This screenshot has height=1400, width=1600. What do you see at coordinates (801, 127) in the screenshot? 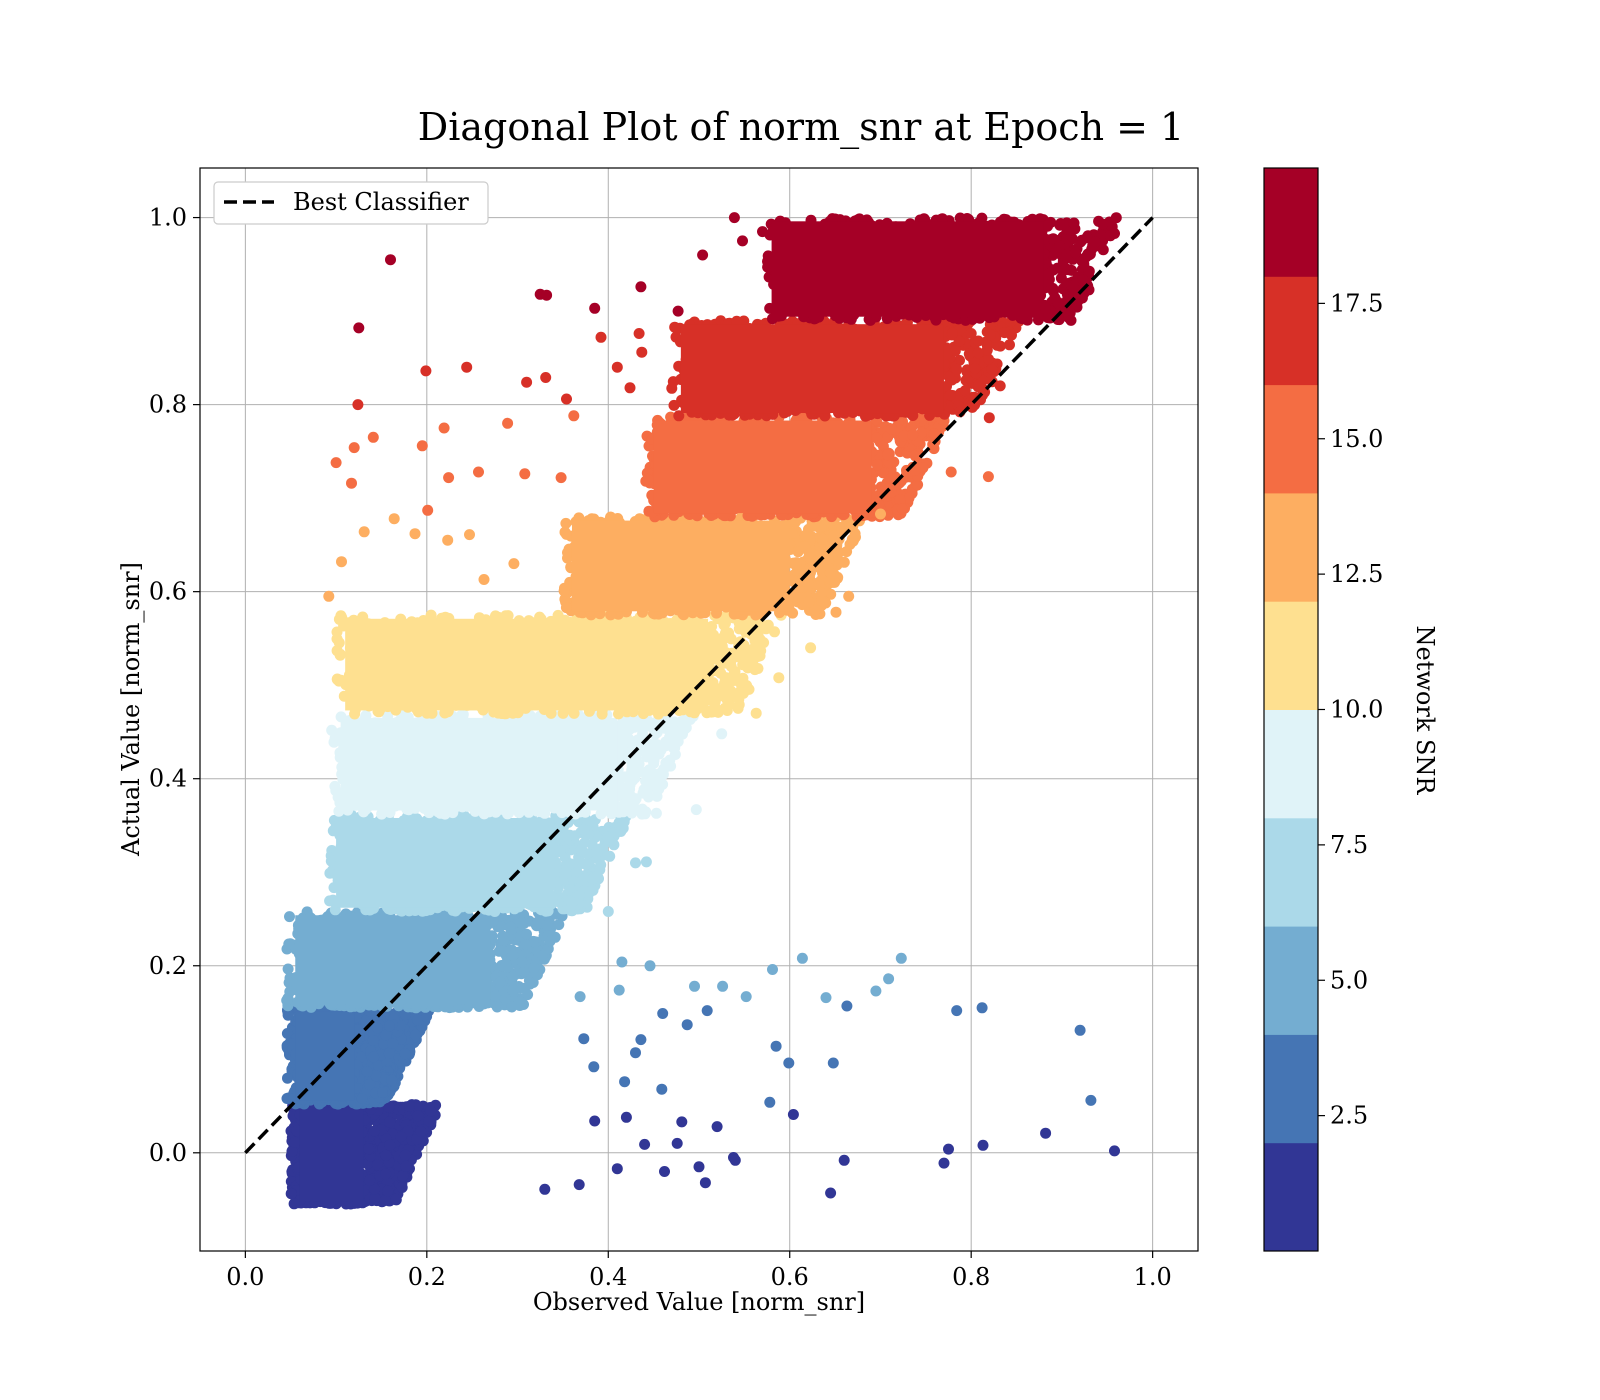
I see `chart-title: Diagonal Plot of norm_snr at Epoch = 1` at bounding box center [801, 127].